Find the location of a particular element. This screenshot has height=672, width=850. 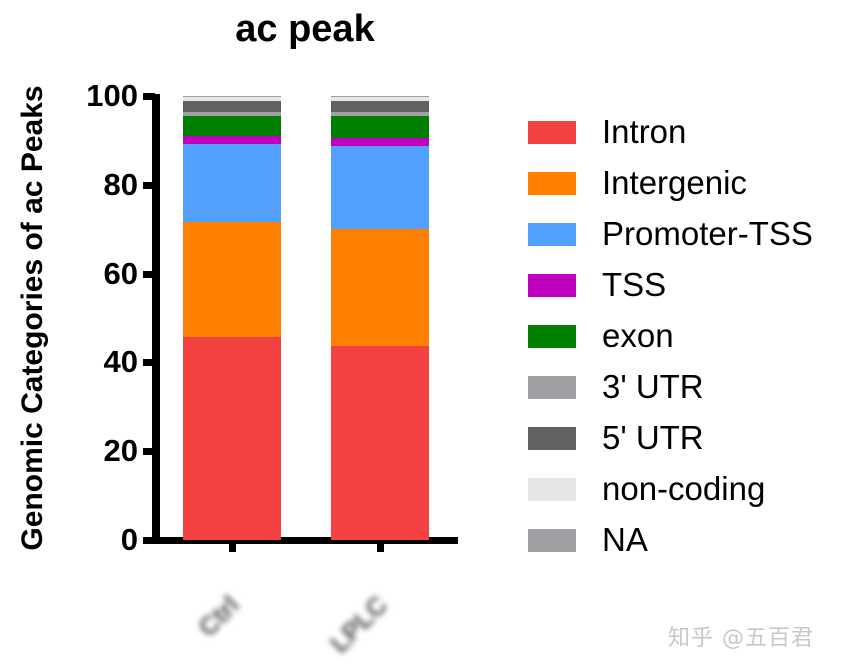

legend-item: Intergenic is located at coordinates (637, 183).